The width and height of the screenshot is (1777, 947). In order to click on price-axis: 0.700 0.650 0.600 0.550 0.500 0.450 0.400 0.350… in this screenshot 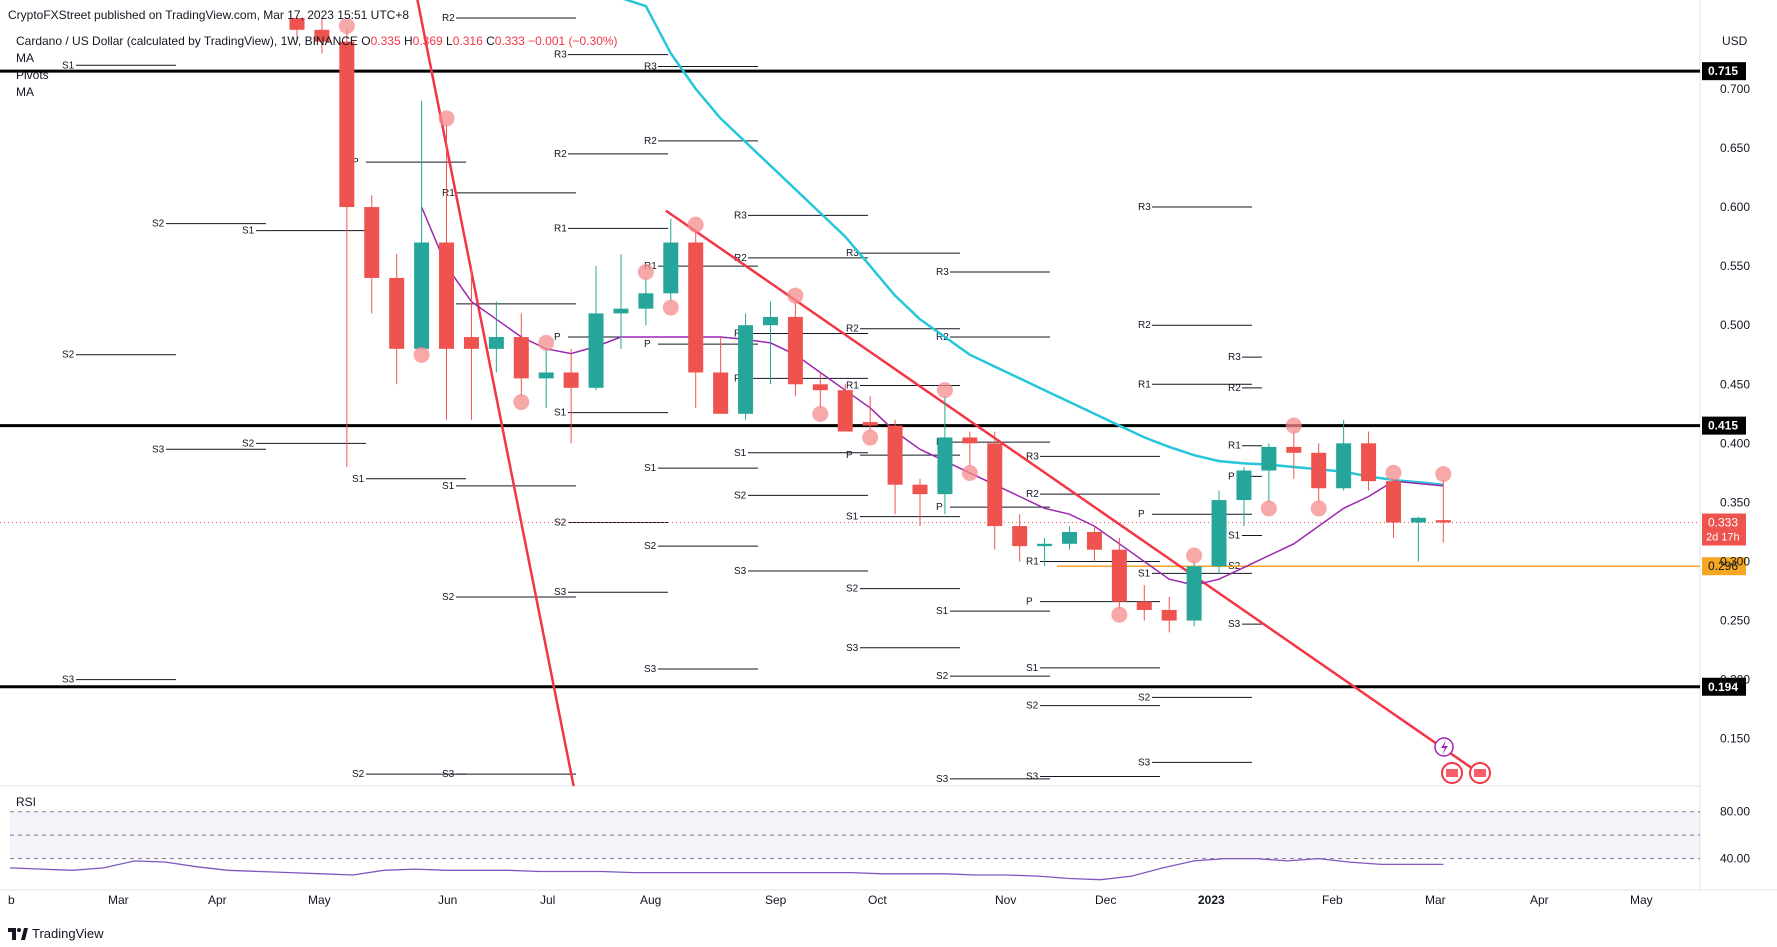, I will do `click(1735, 414)`.